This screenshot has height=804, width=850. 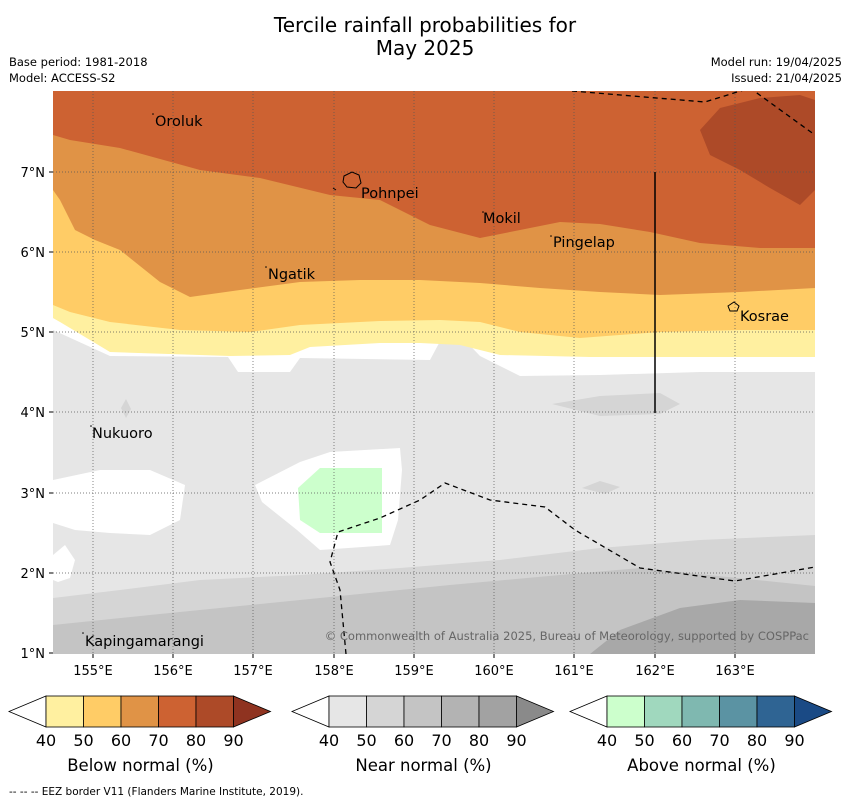 What do you see at coordinates (173, 671) in the screenshot?
I see `lon-tick-156: 156°E` at bounding box center [173, 671].